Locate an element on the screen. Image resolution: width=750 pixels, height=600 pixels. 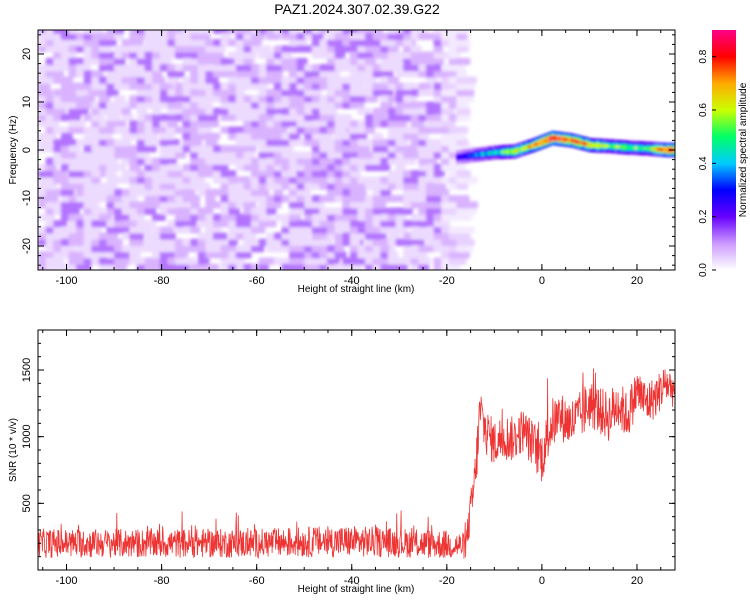
x-tick-label: -40 is located at coordinates (352, 281).